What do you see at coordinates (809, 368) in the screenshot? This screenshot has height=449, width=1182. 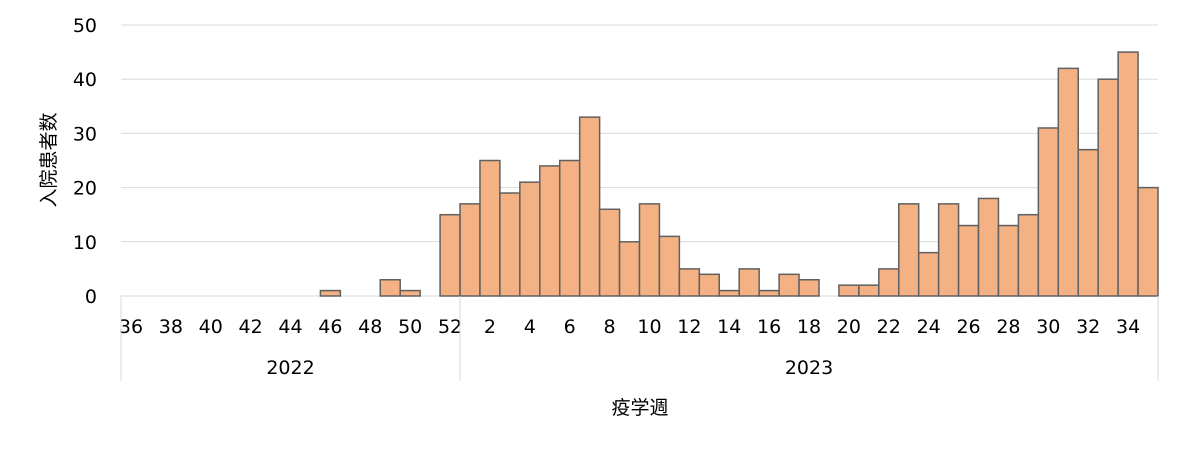 I see `year-label: 2023` at bounding box center [809, 368].